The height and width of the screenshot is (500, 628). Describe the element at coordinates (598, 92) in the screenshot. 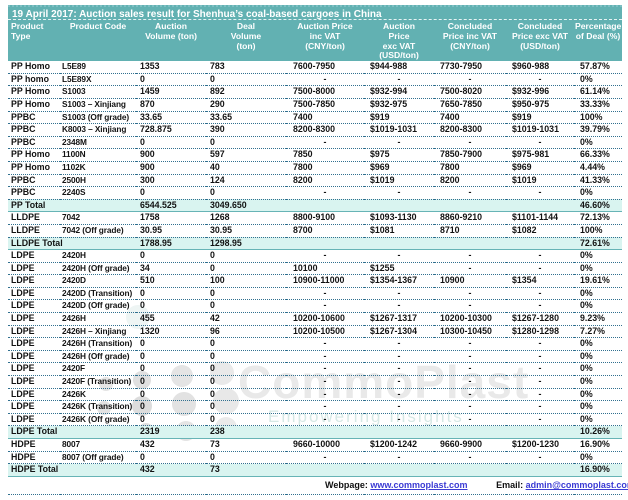

I see `cell-percentage-of-deal: 61.14%` at that location.